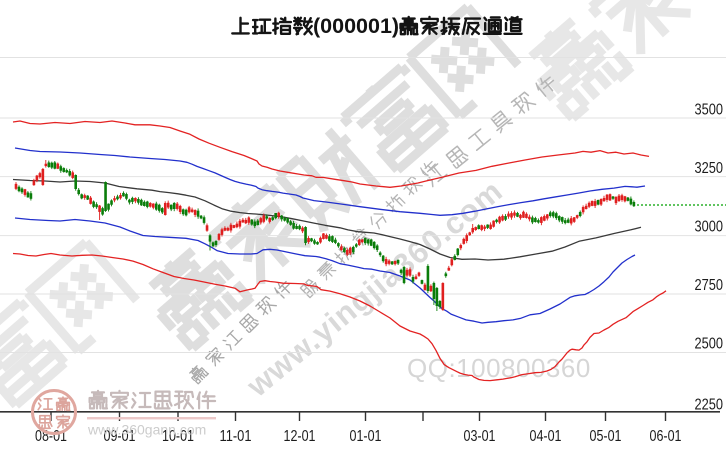 This screenshot has width=726, height=455. I want to click on svg-text: 2500, so click(709, 344).